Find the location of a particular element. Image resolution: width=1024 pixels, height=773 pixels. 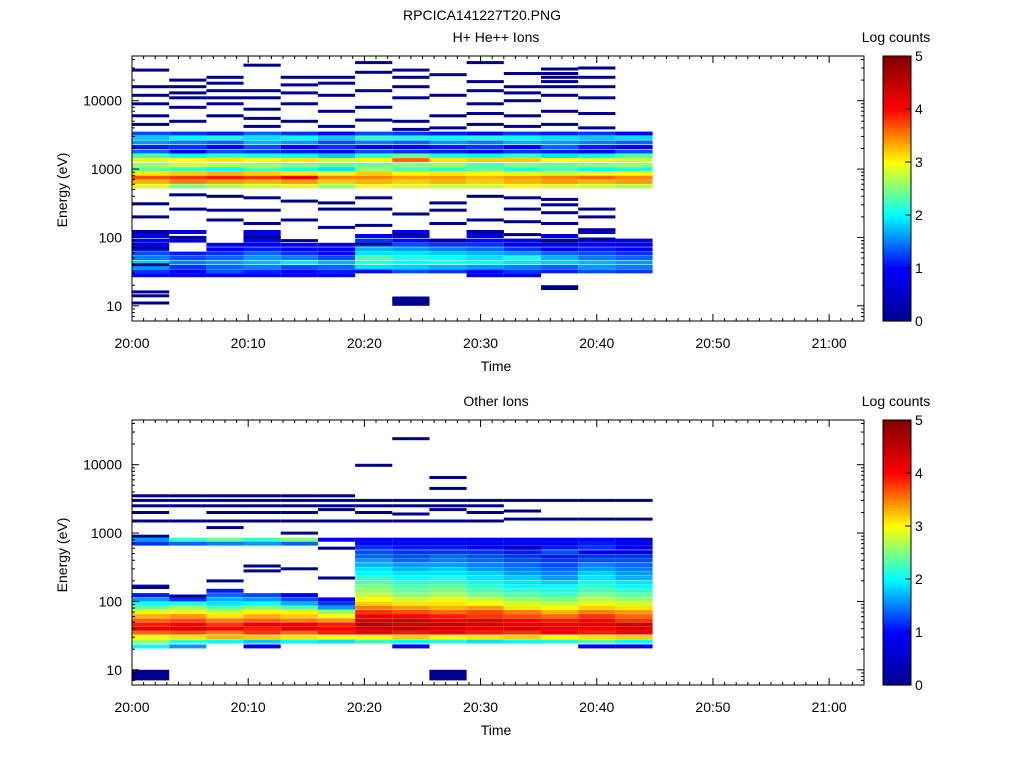

colorbar-frame is located at coordinates (897, 188).